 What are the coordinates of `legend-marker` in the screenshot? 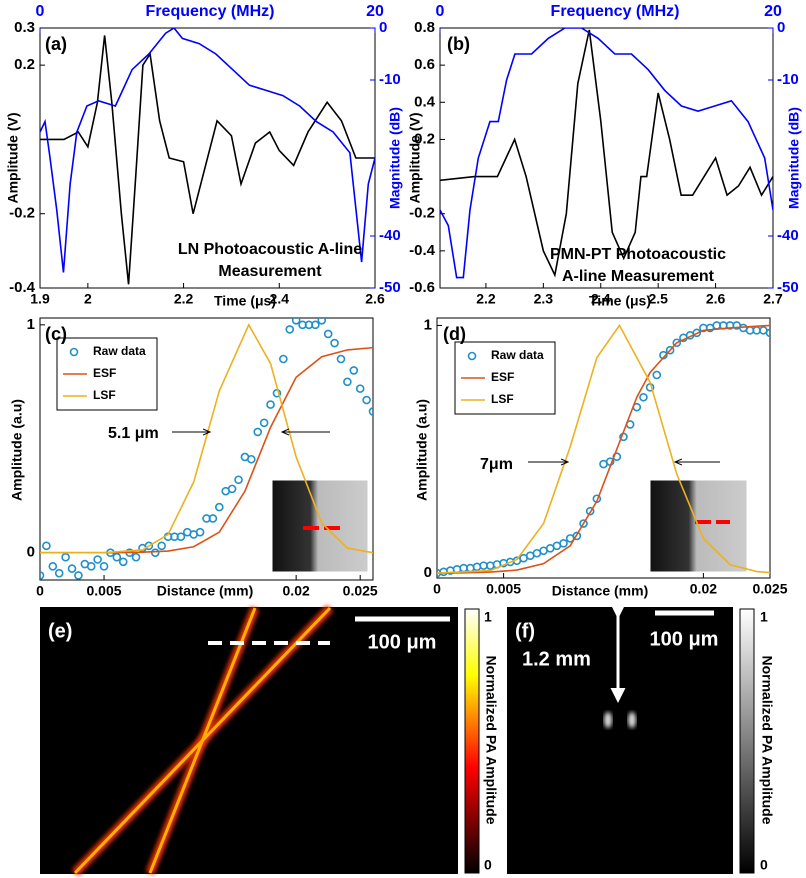 It's located at (472, 356).